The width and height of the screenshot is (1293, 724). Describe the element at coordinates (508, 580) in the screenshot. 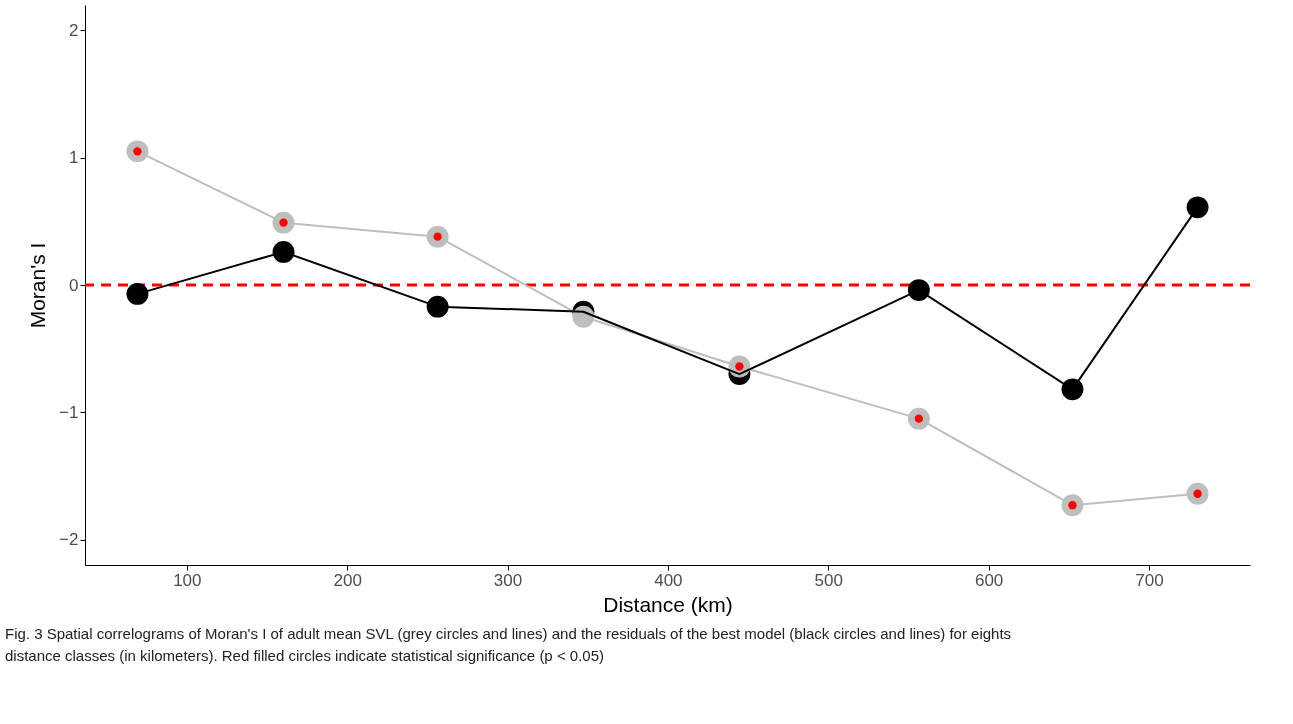

I see `x-tick-label: 300` at that location.